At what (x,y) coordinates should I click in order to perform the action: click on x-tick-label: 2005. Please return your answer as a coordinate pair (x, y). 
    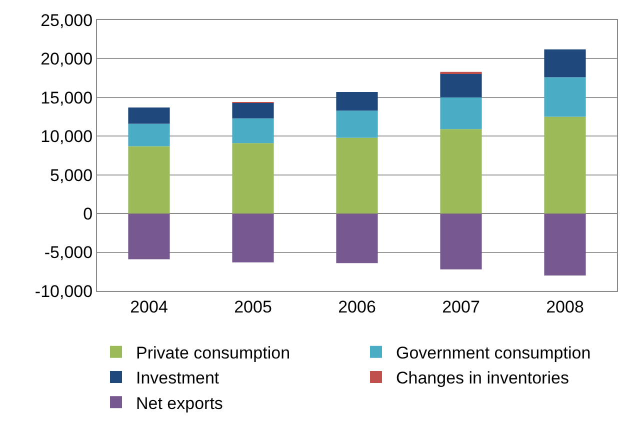
    Looking at the image, I should click on (253, 306).